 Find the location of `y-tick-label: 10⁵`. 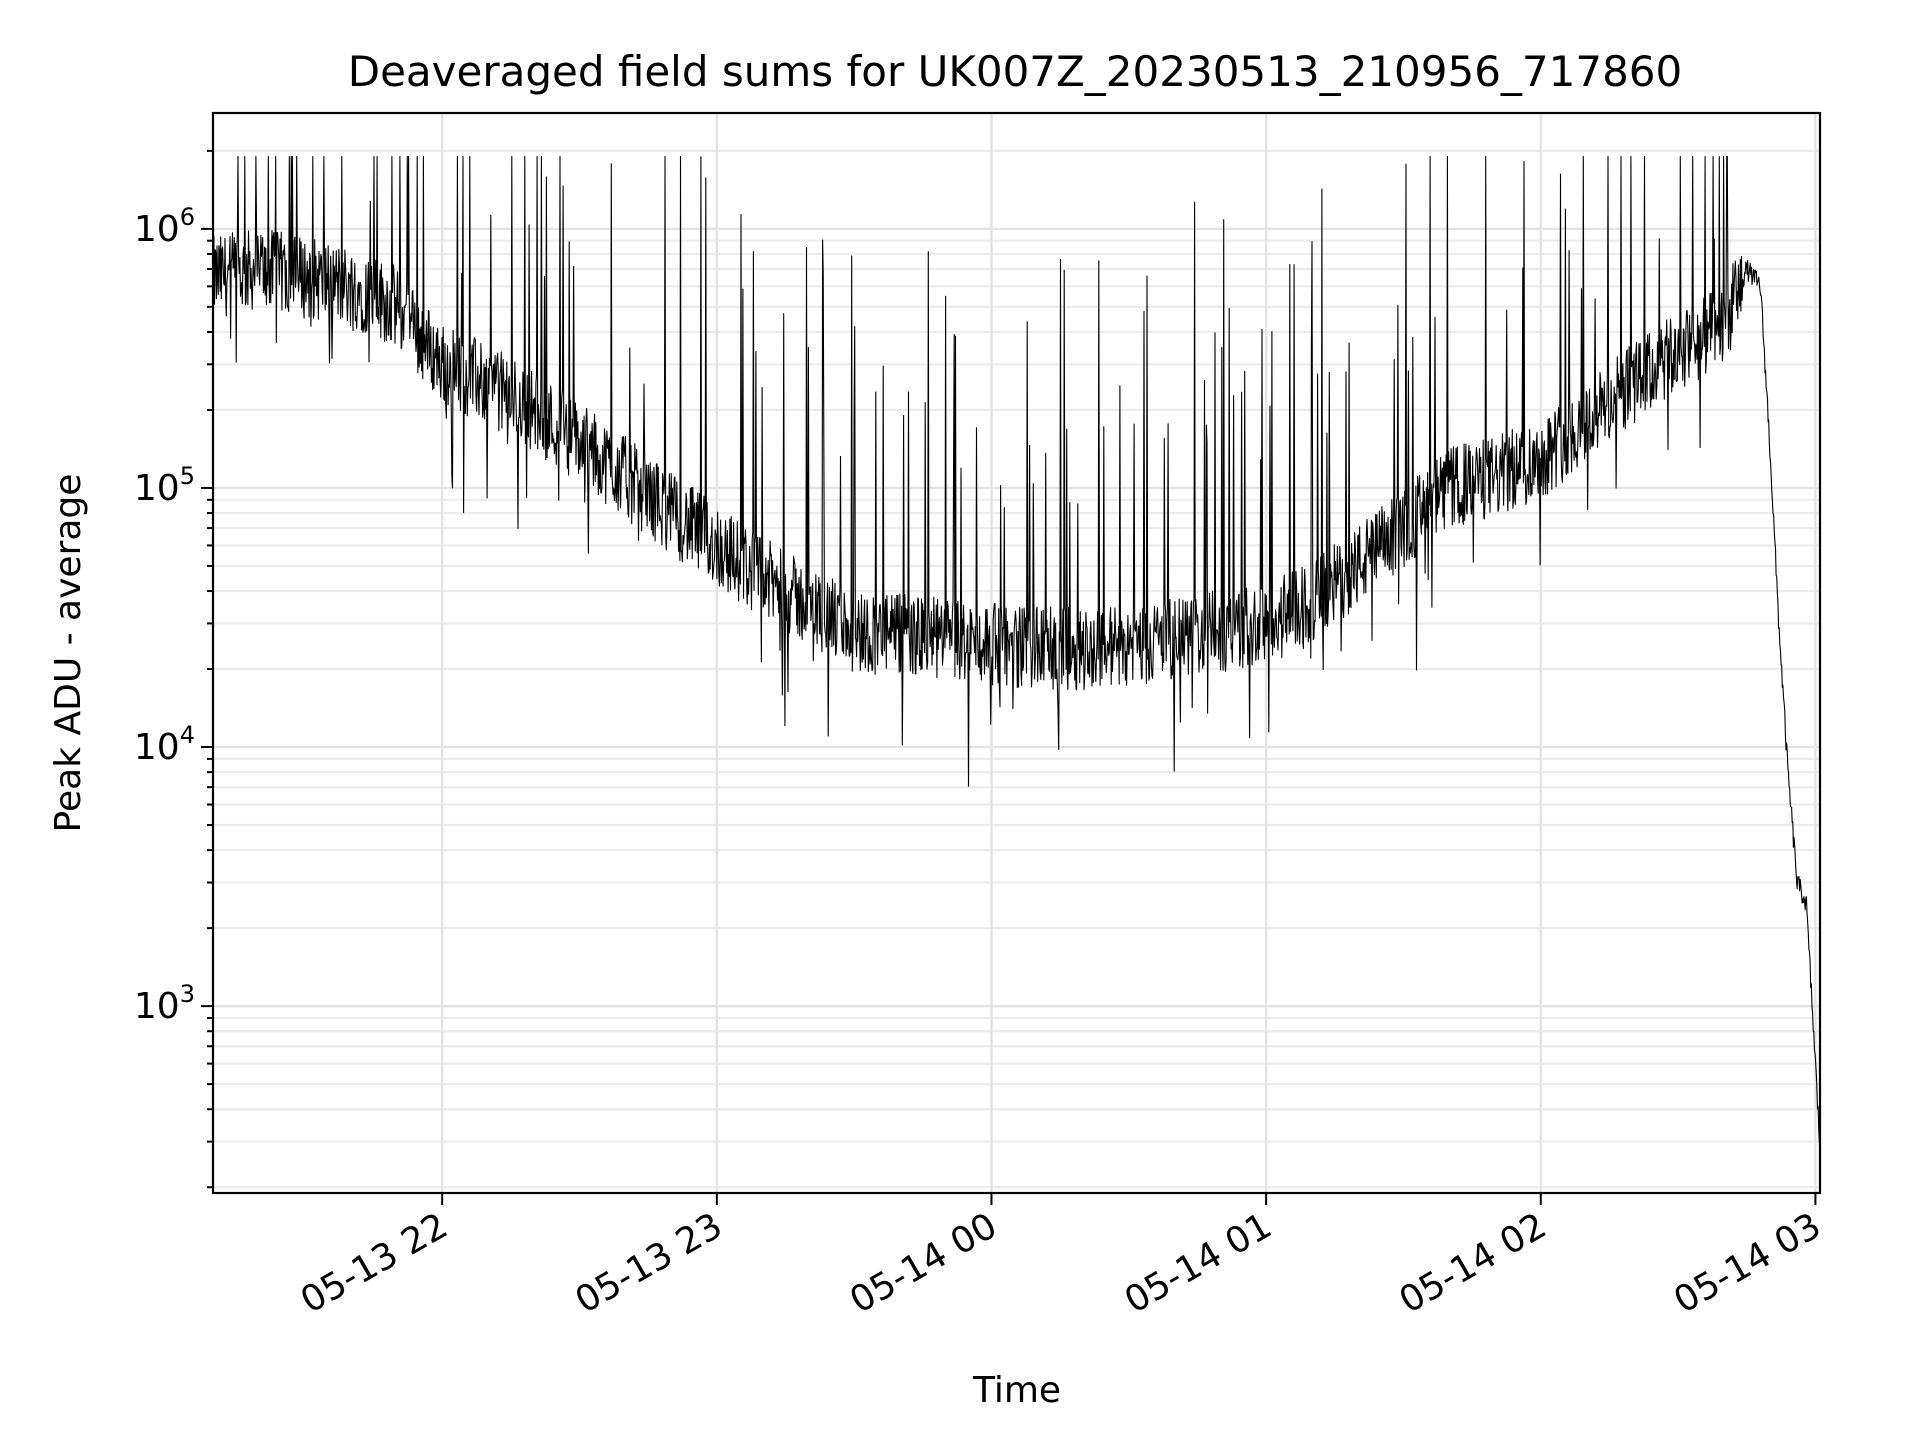

y-tick-label: 10⁵ is located at coordinates (164, 485).